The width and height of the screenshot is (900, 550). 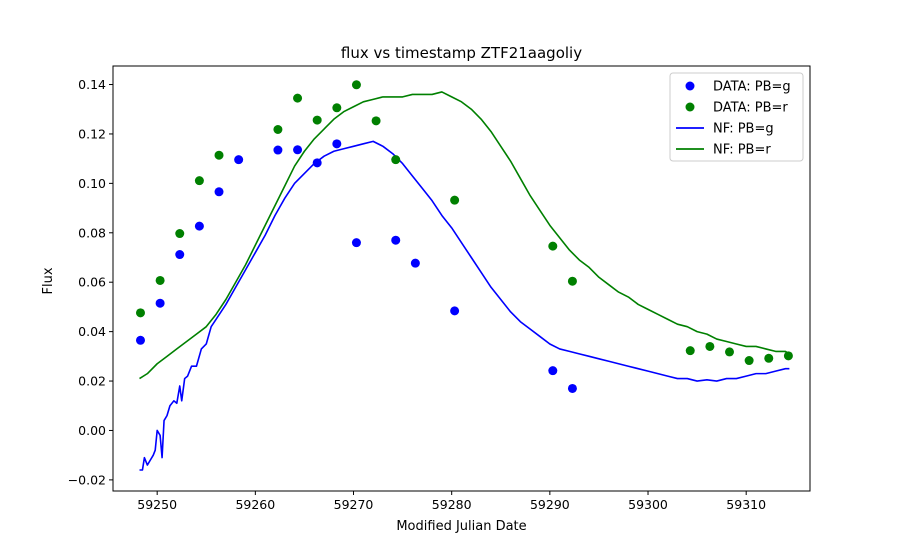 I want to click on y-tick-label: 0.02, so click(x=92, y=381).